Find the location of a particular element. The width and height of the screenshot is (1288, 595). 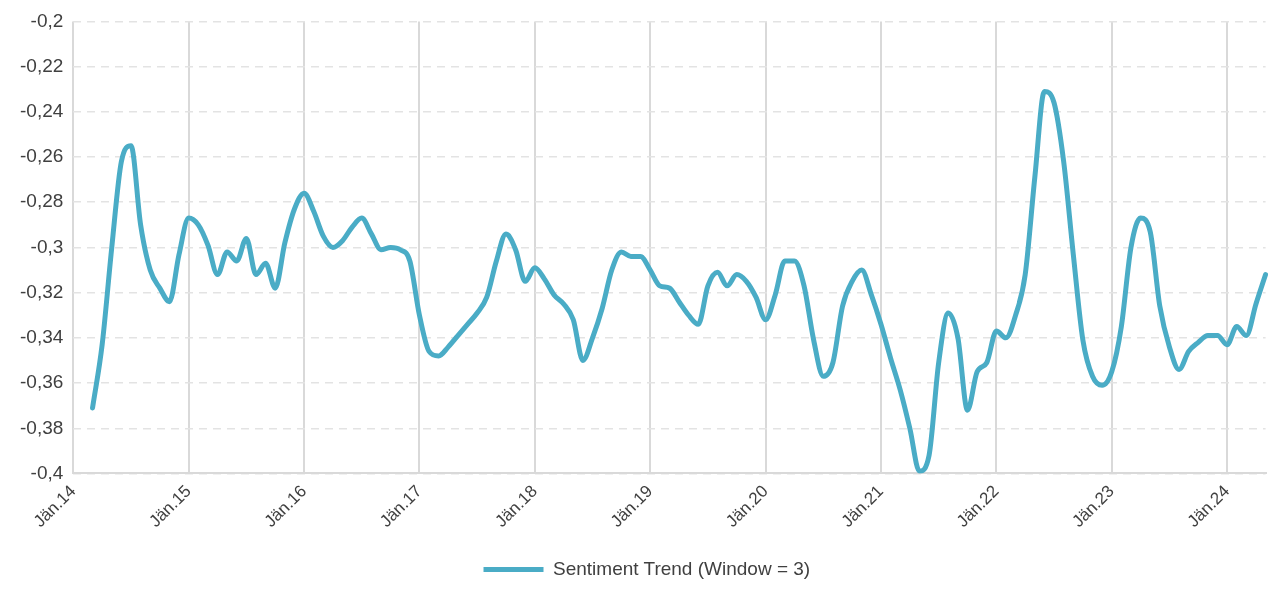

y-tick-label: -0,3 is located at coordinates (47, 246).